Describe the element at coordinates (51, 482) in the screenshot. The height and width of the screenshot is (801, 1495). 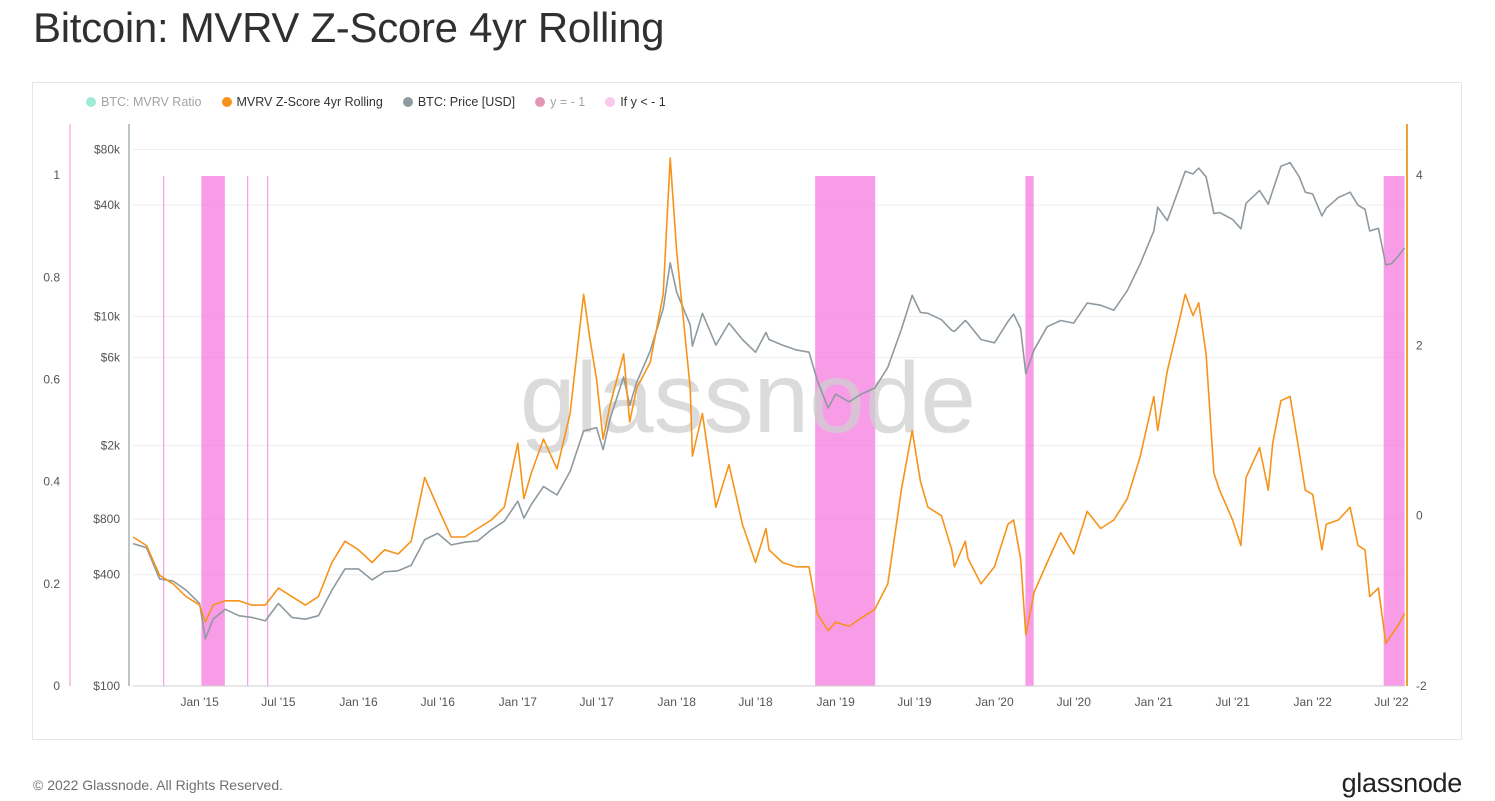
I see `left-outer-tick-label: 0.4` at that location.